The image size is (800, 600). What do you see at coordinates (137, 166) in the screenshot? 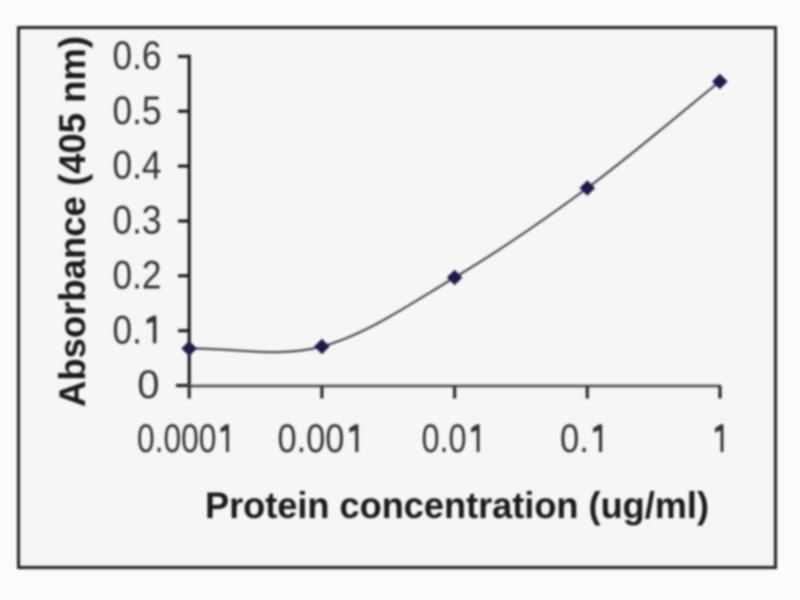
I see `svg-text: 0.4` at bounding box center [137, 166].